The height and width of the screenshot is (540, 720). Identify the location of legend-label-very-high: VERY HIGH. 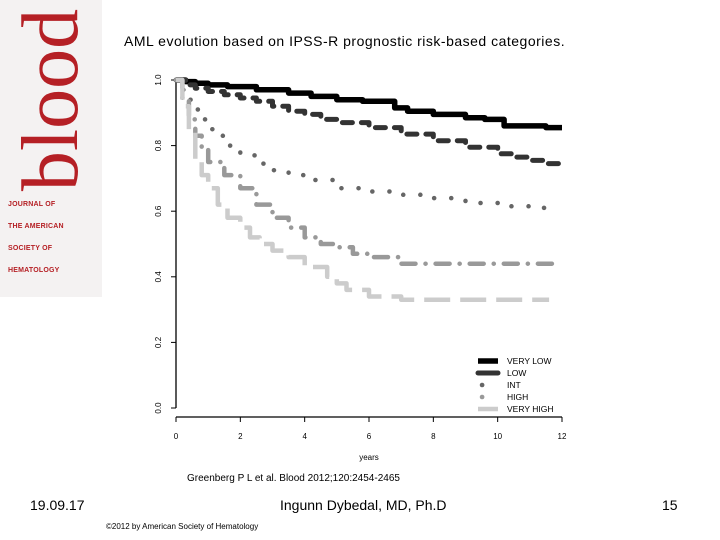
(530, 409).